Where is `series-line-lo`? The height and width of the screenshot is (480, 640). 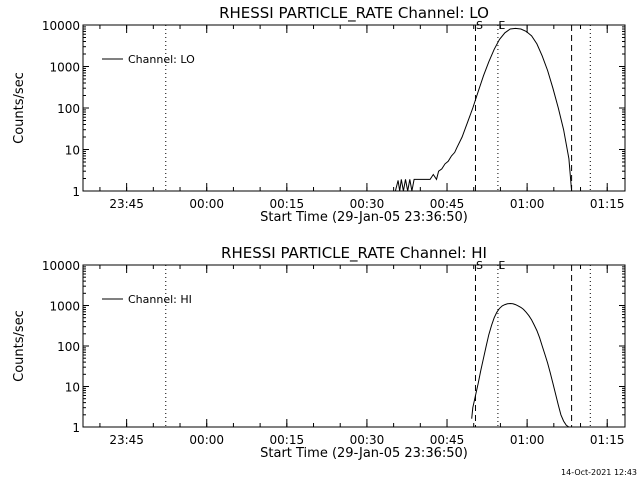 series-line-lo is located at coordinates (483, 109).